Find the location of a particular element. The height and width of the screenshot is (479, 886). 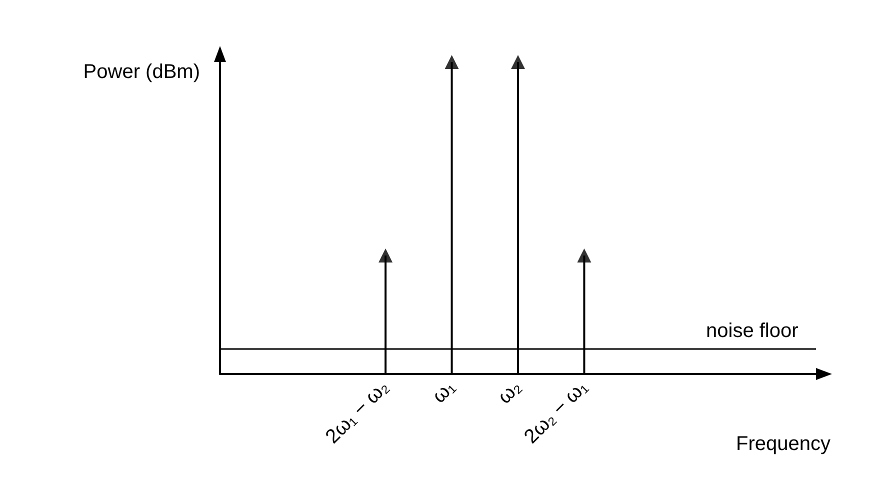

ref-line-label: noise floor is located at coordinates (752, 331).